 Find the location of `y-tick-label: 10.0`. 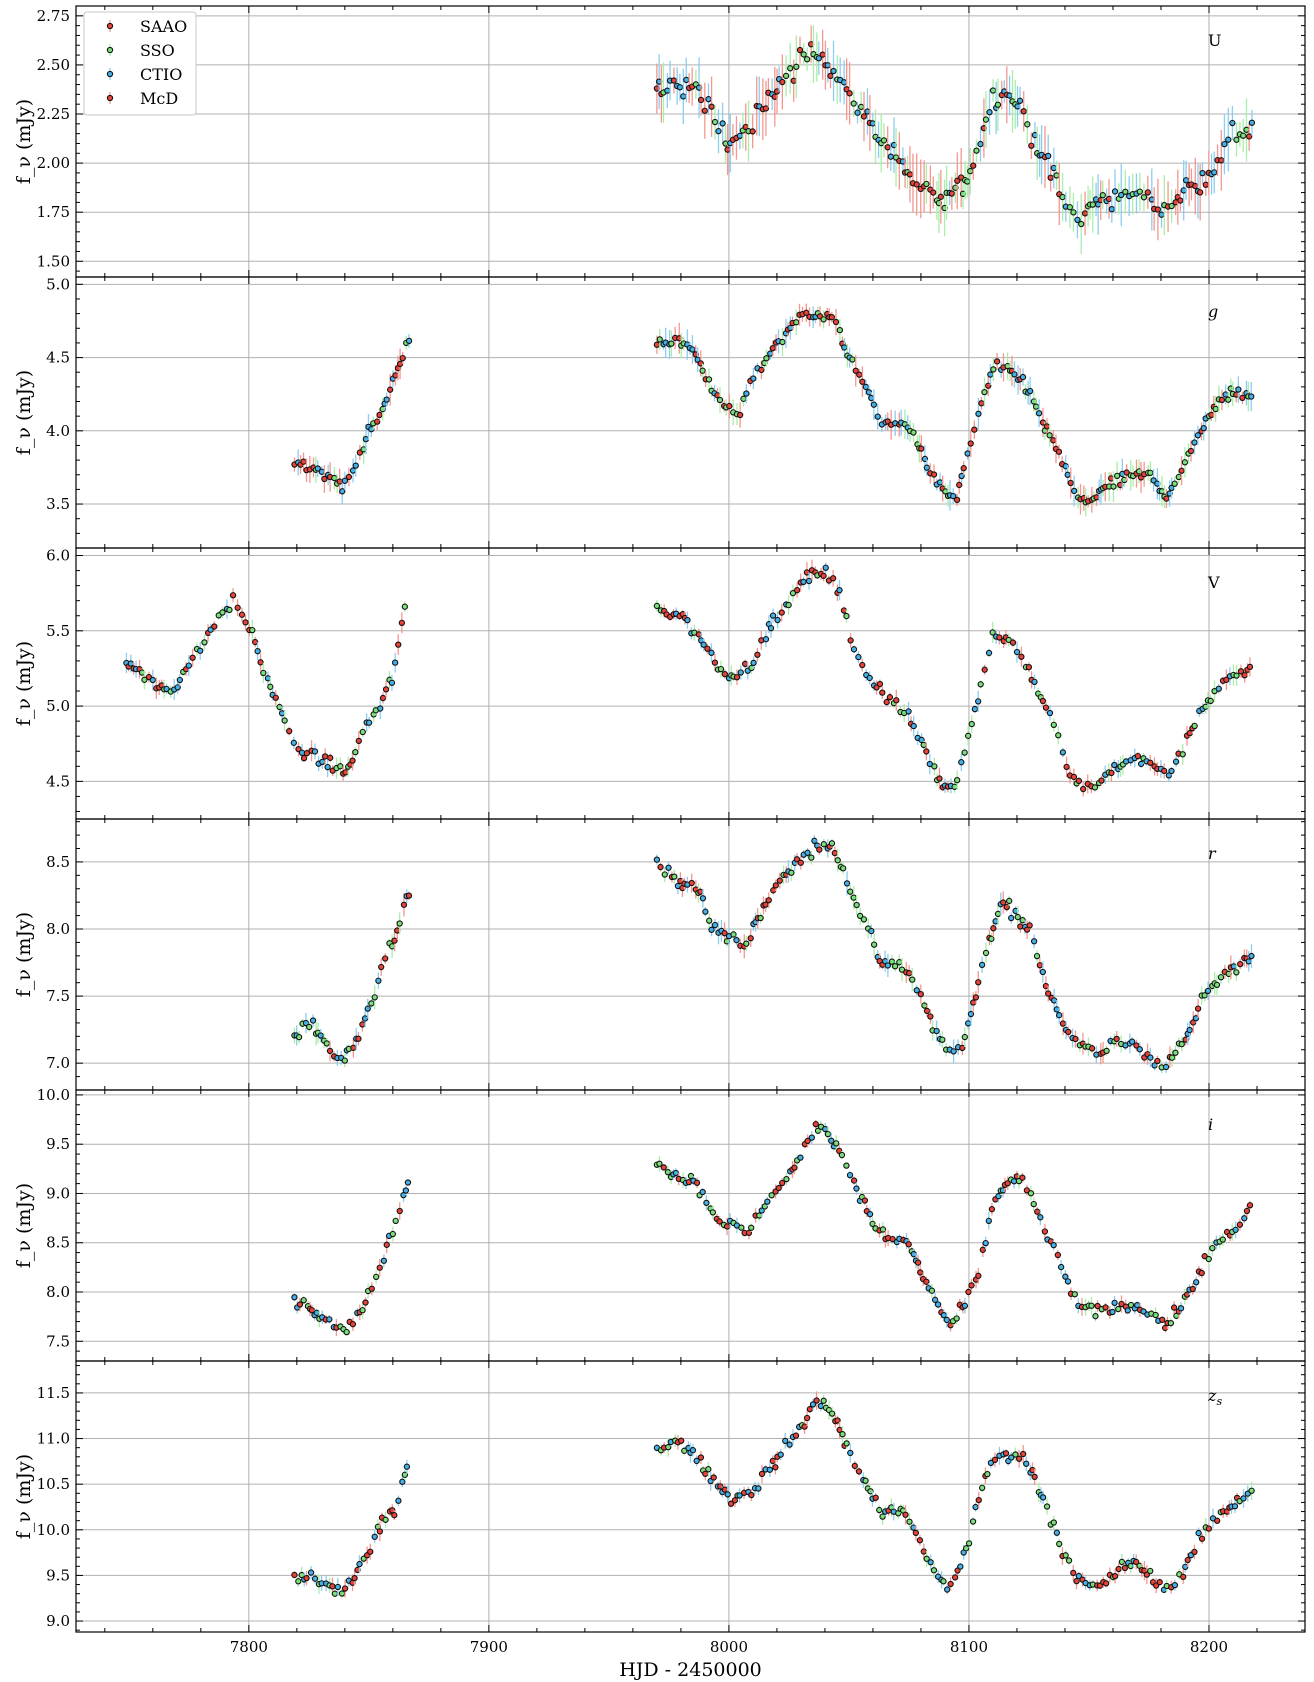

y-tick-label: 10.0 is located at coordinates (53, 1095).